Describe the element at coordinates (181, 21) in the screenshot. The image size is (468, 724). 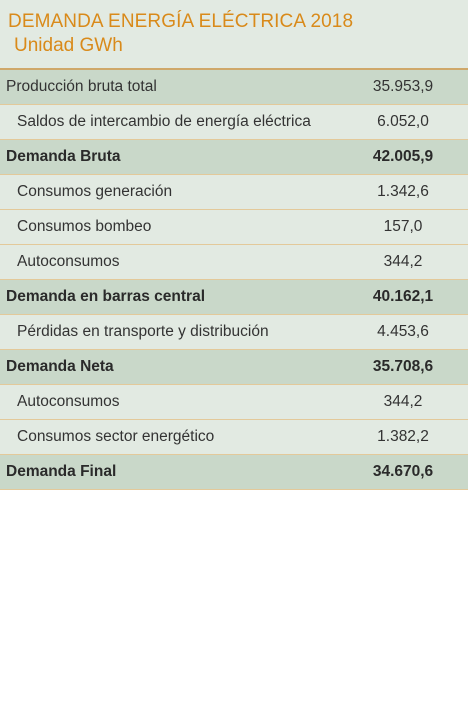
I see `table-title: DEMANDA ENERGÍA ELÉCTRICA 2018` at that location.